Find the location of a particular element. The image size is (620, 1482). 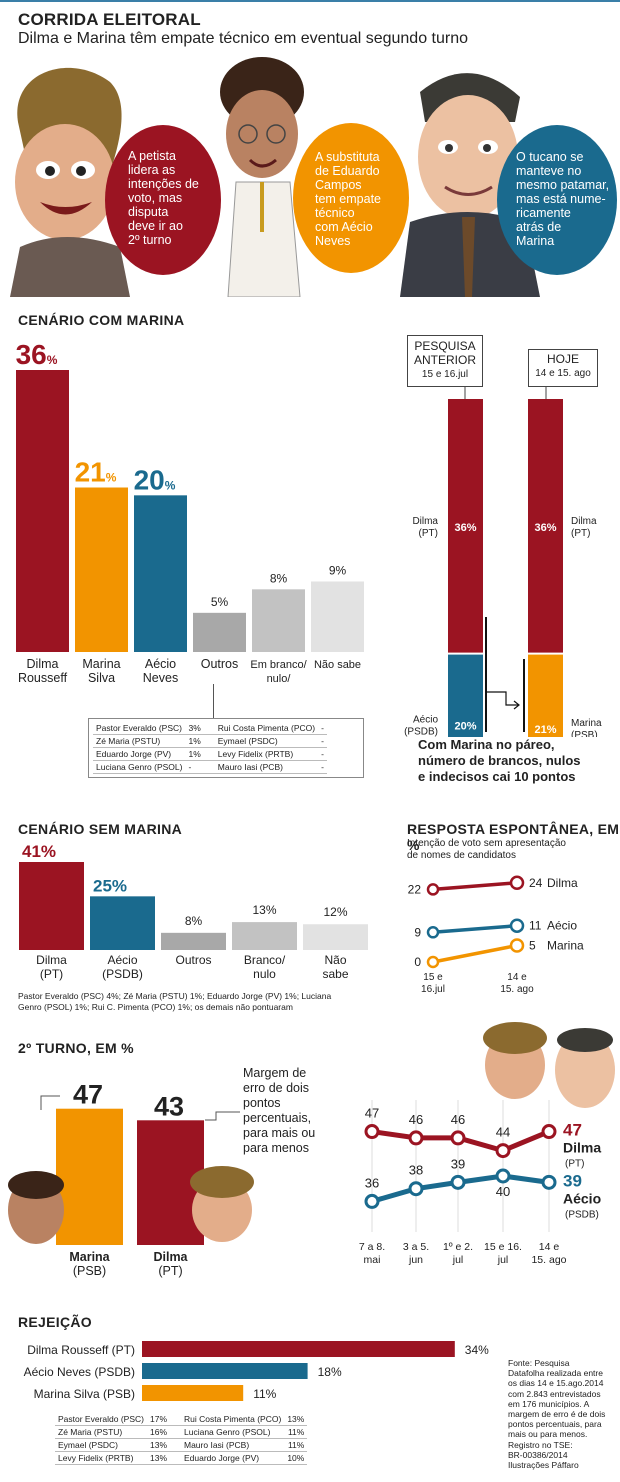

marina-hair is located at coordinates (36, 1185).